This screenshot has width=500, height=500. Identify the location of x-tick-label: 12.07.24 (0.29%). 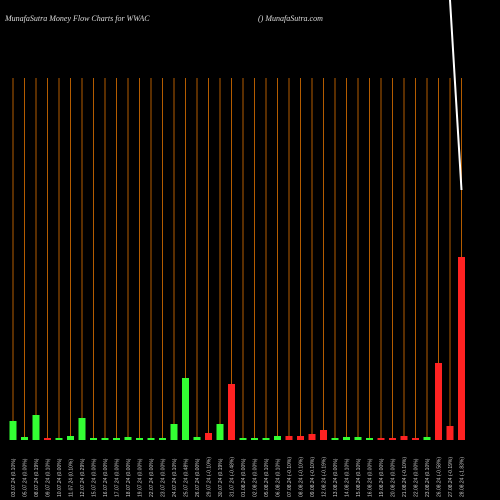
(83, 477).